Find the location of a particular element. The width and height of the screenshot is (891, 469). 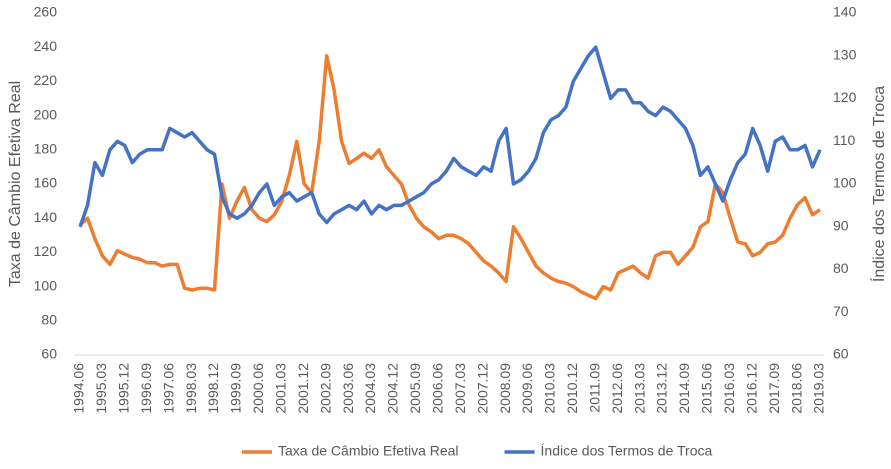

x-tick-label: 1998.03 is located at coordinates (191, 388).